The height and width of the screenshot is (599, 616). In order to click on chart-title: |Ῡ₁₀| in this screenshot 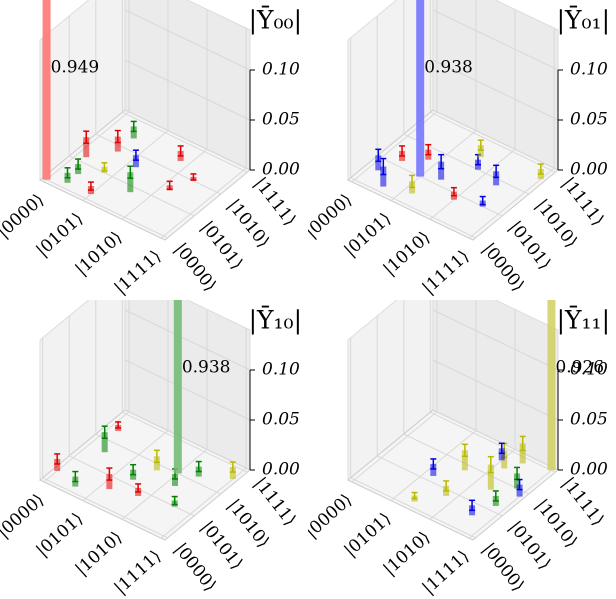, I will do `click(275, 321)`.